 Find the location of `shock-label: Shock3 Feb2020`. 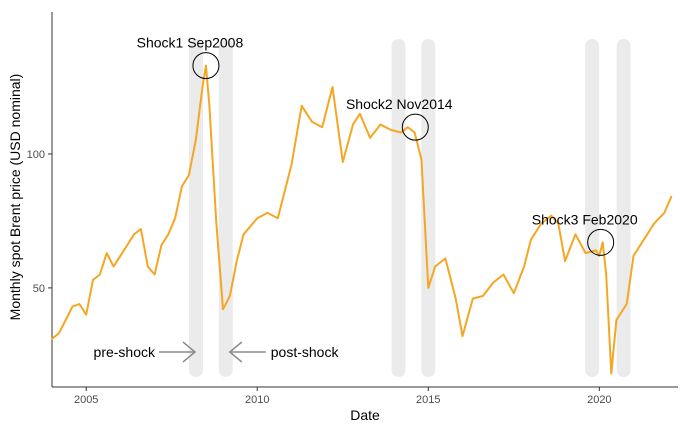

shock-label: Shock3 Feb2020 is located at coordinates (585, 219).